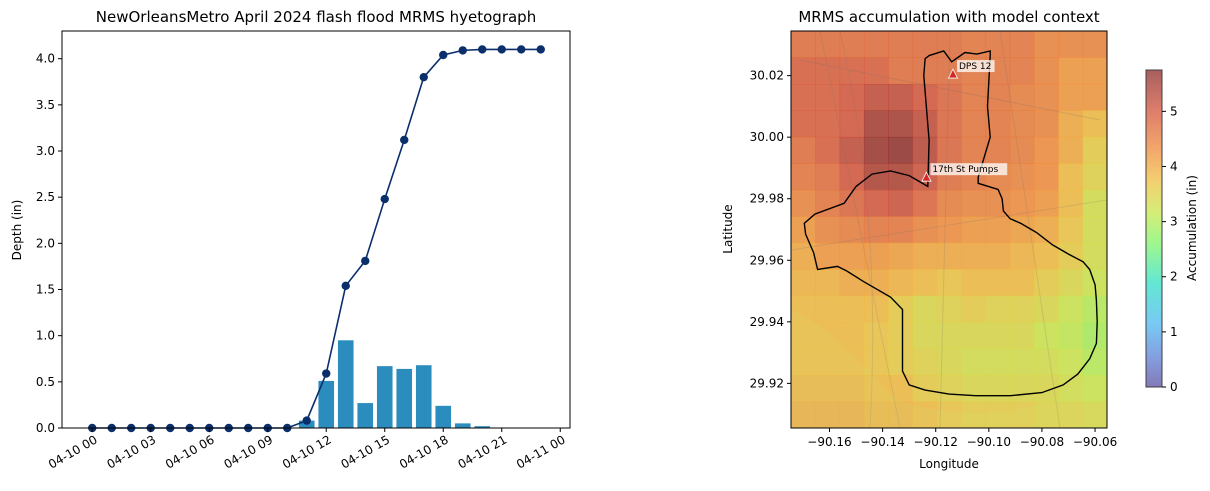 The image size is (1210, 491). I want to click on marker-label-box, so click(969, 169).